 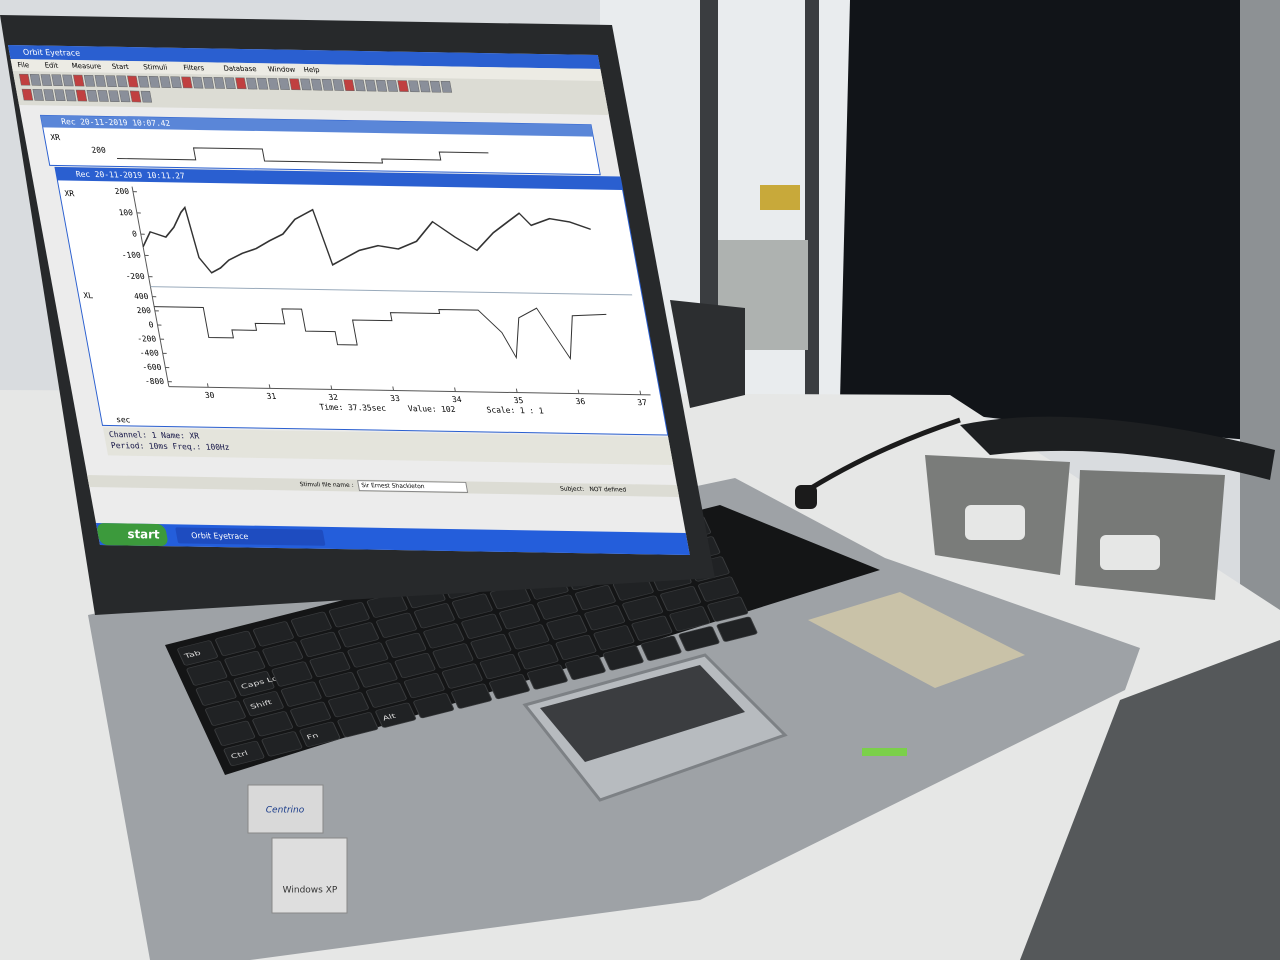 I want to click on menu-item: Database, so click(x=240, y=69).